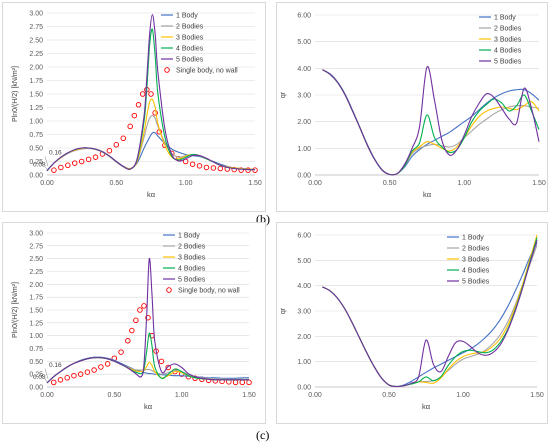 The width and height of the screenshot is (550, 446). I want to click on y-tick-label: 4.00, so click(304, 69).